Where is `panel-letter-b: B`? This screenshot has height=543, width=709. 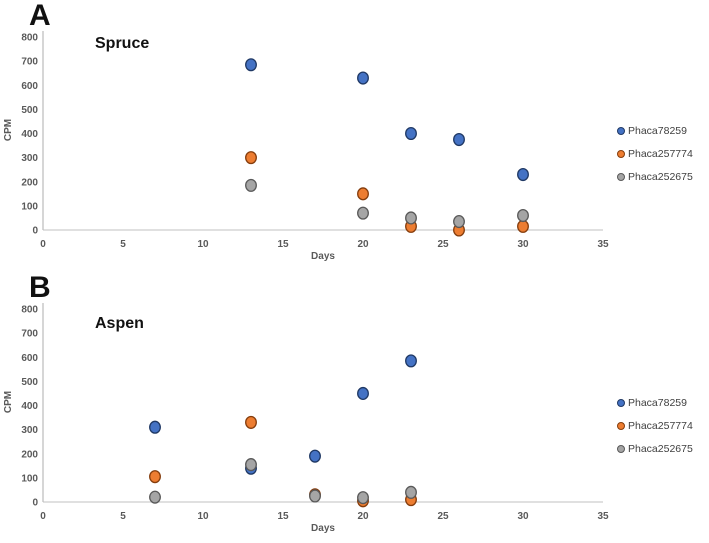
panel-letter-b: B is located at coordinates (40, 287).